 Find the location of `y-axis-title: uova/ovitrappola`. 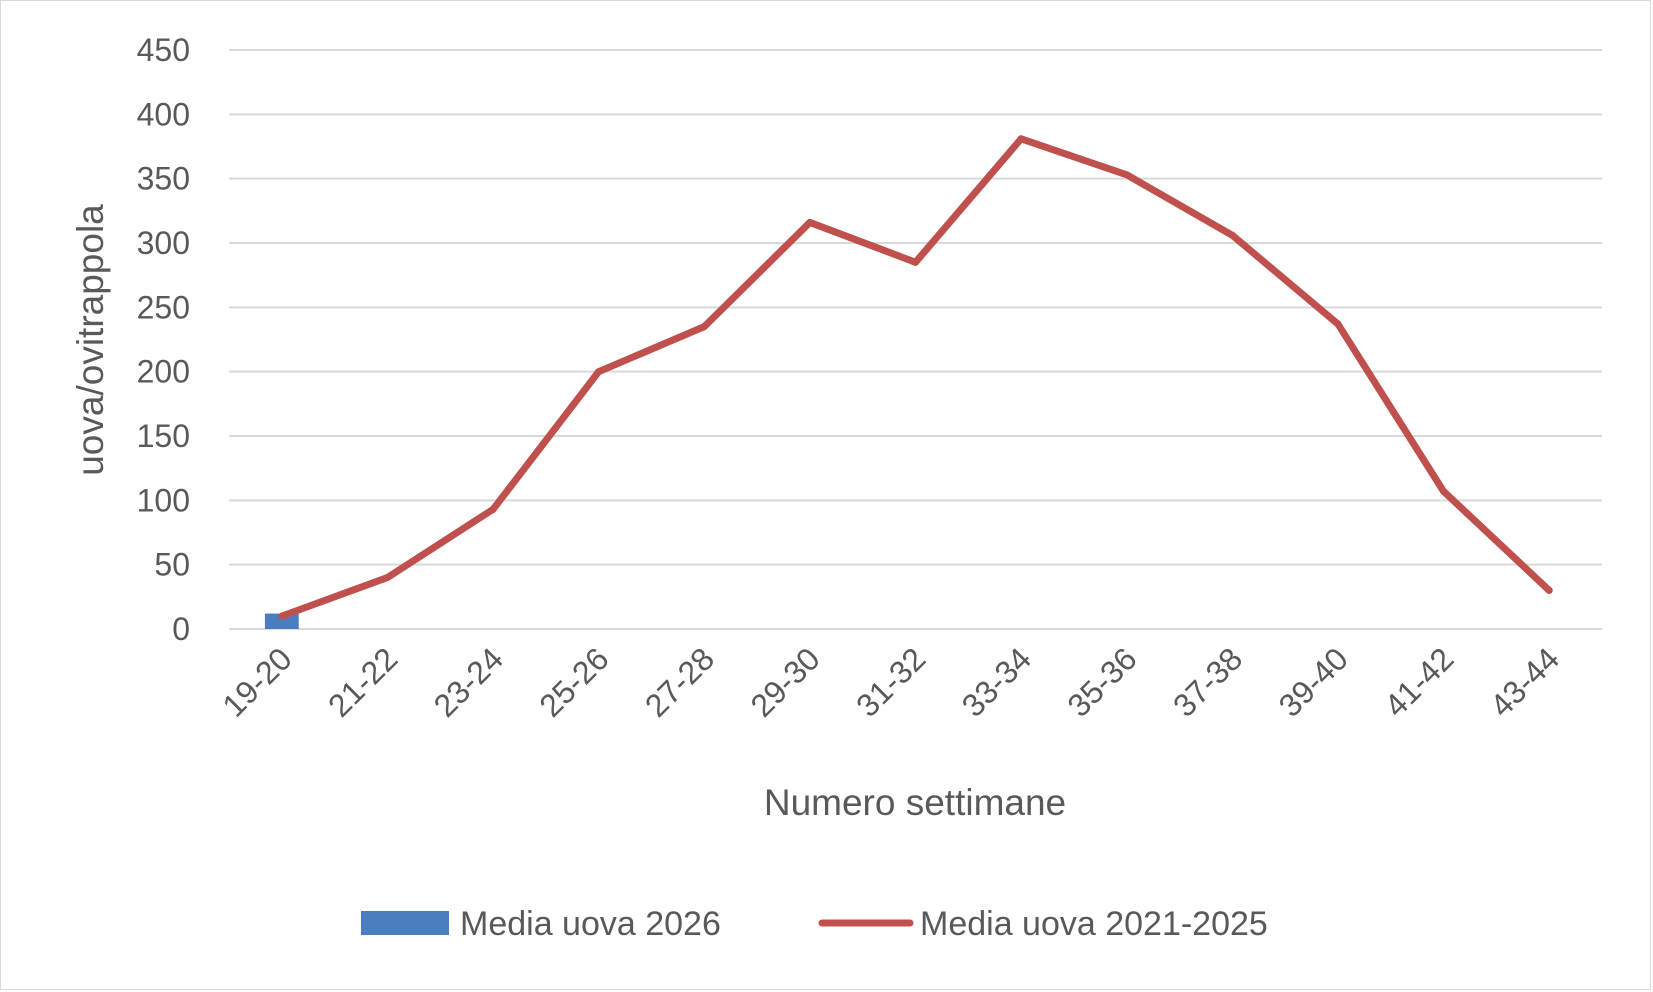

y-axis-title: uova/ovitrappola is located at coordinates (90, 340).